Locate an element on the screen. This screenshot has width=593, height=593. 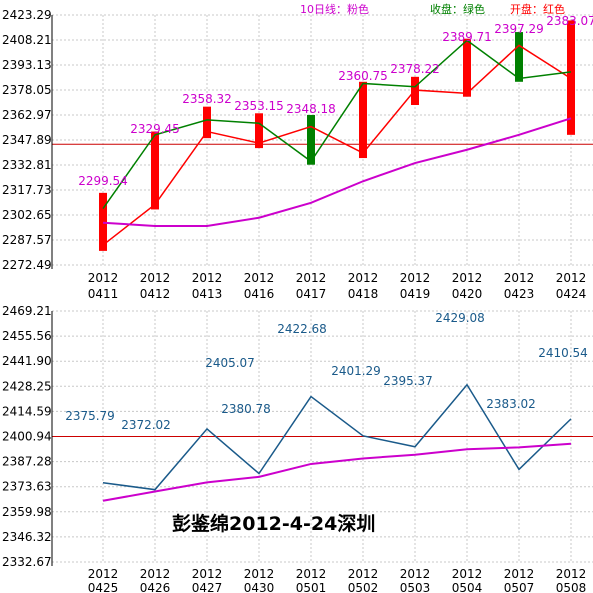
y-tick-label: 2373.63 is located at coordinates (27, 487).